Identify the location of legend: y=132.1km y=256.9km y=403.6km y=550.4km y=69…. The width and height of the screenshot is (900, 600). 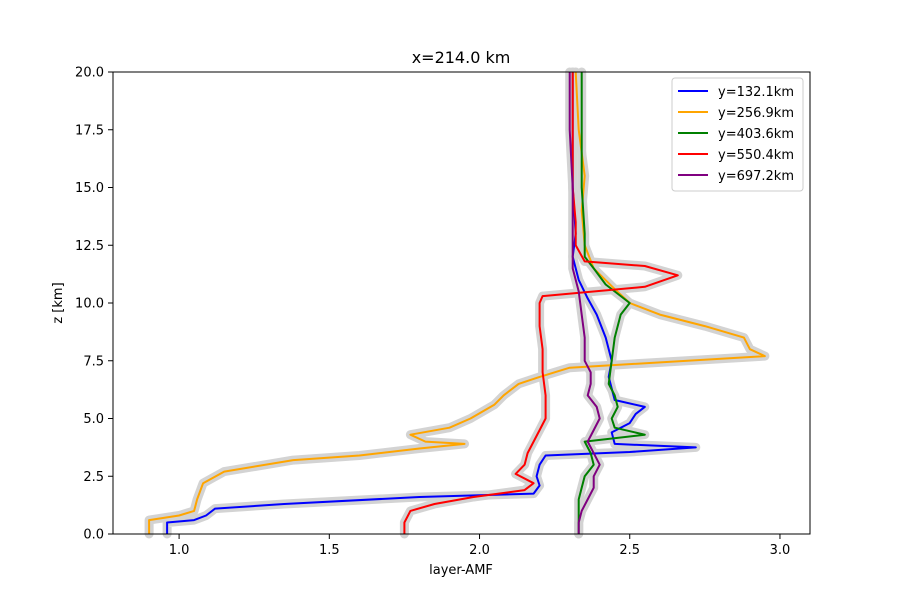
(737, 134).